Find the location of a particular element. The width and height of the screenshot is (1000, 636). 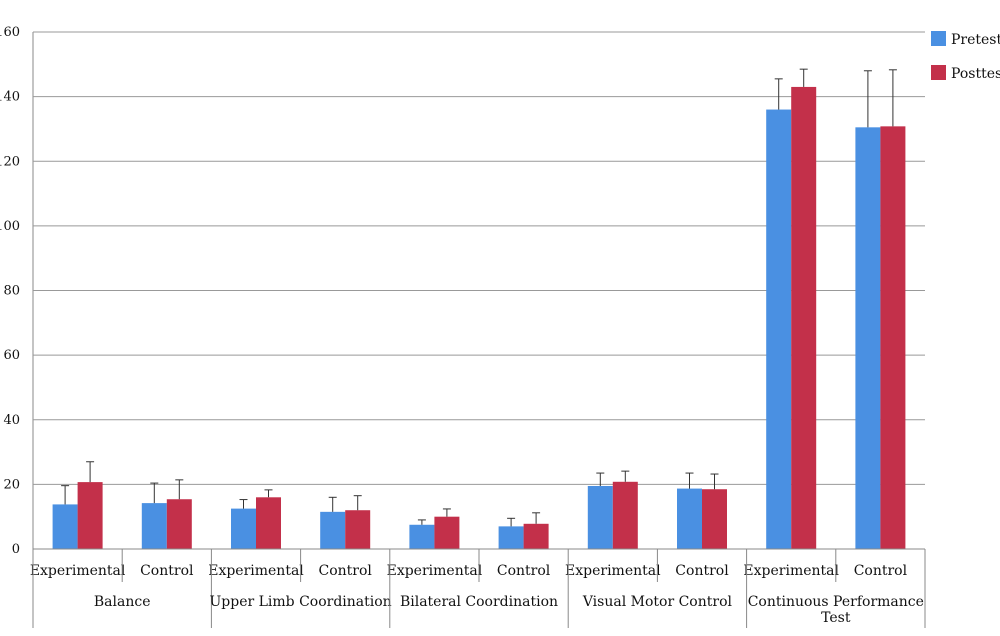

y-tick-label: 60 is located at coordinates (11, 355).